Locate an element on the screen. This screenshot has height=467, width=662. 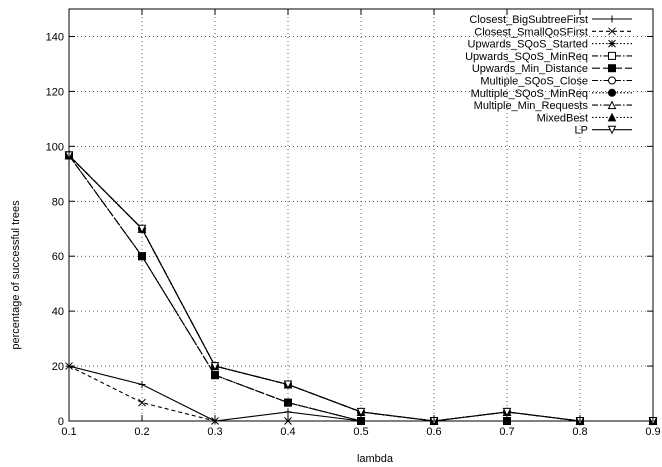
legend-label: Upwards_SQoS_MinReq is located at coordinates (526, 57).